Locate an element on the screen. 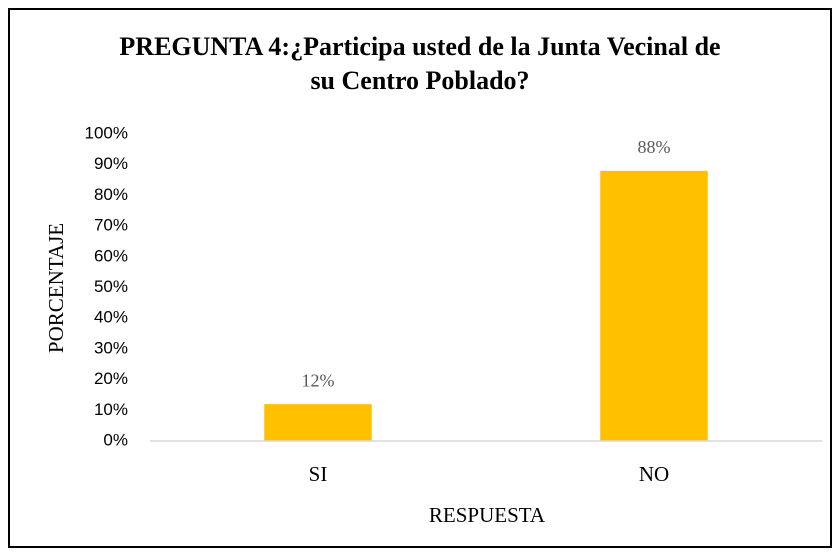 The image size is (840, 554). y-tick-label: 20% is located at coordinates (111, 378).